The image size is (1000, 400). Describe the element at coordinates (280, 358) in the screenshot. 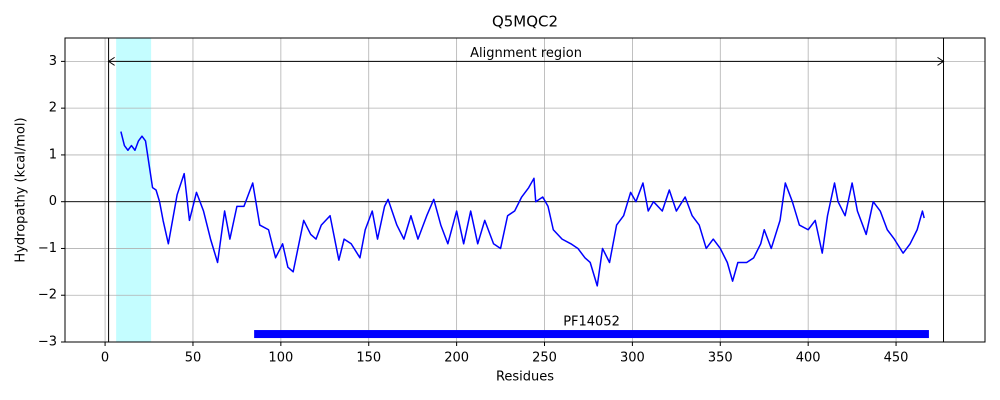

I see `x-tick-label: 100` at that location.